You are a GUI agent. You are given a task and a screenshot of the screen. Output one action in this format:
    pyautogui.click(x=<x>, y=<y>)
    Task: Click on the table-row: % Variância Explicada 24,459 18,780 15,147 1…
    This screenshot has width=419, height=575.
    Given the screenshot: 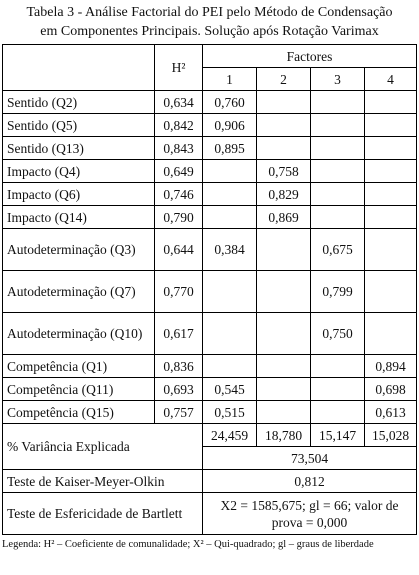 What is the action you would take?
    pyautogui.click(x=210, y=446)
    